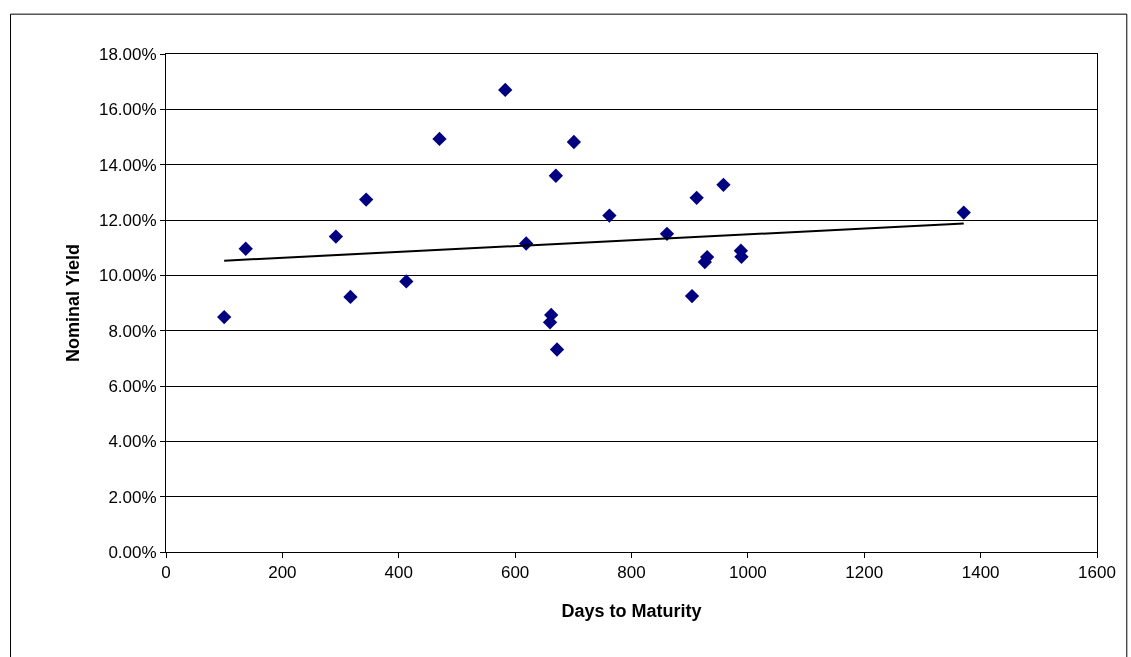 The height and width of the screenshot is (657, 1131). What do you see at coordinates (132, 552) in the screenshot?
I see `y-tick-label: 0.00%` at bounding box center [132, 552].